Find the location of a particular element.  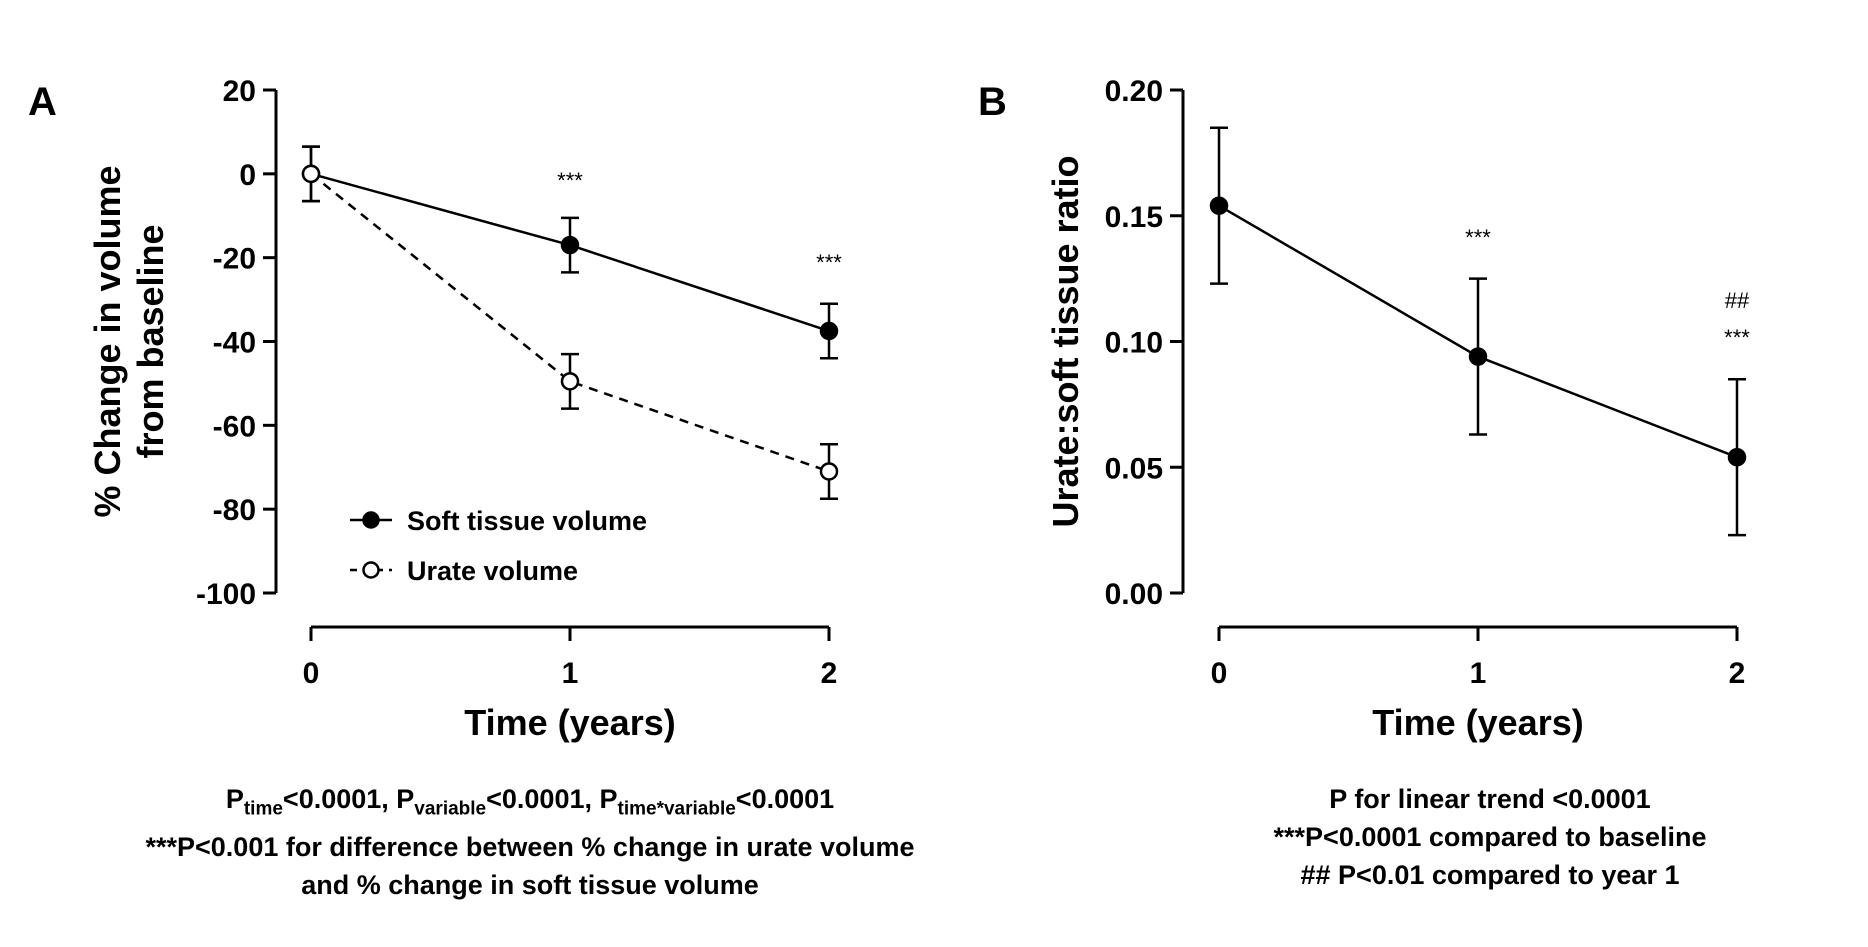

panel-a-x-tick-label: 2 is located at coordinates (829, 673).